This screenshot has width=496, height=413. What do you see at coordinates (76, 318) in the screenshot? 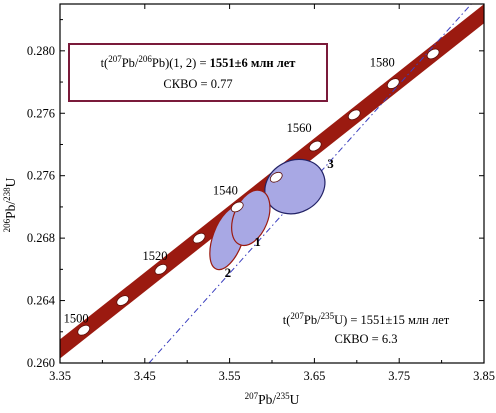
I see `concordia-age-label: 1500` at bounding box center [76, 318].